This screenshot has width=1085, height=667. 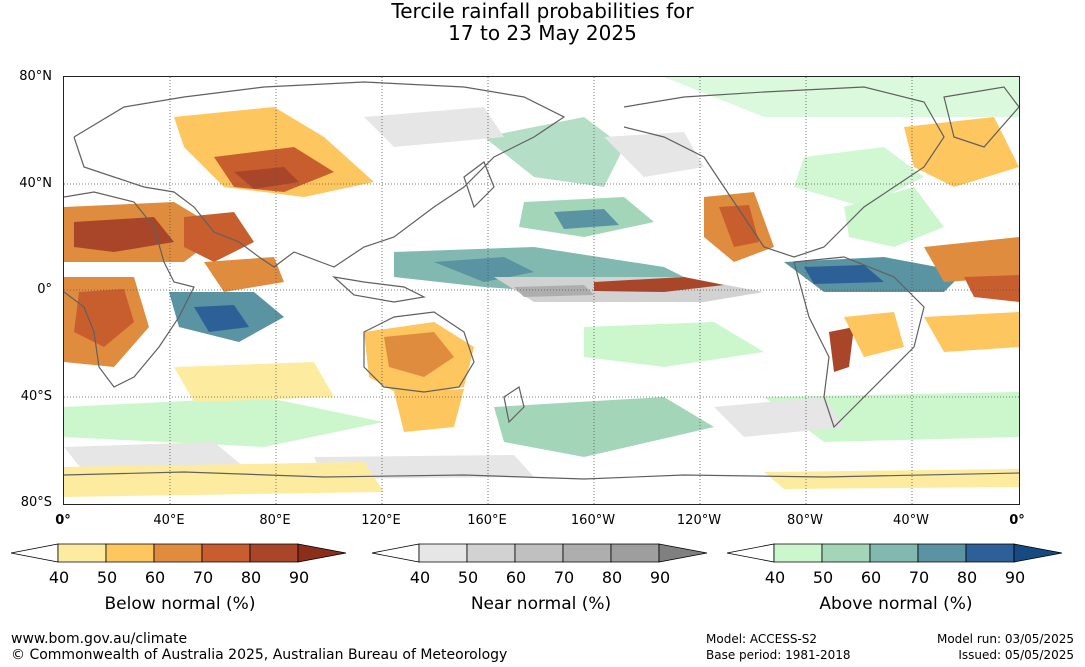 What do you see at coordinates (891, 479) in the screenshot?
I see `below-normal-antarctic-east` at bounding box center [891, 479].